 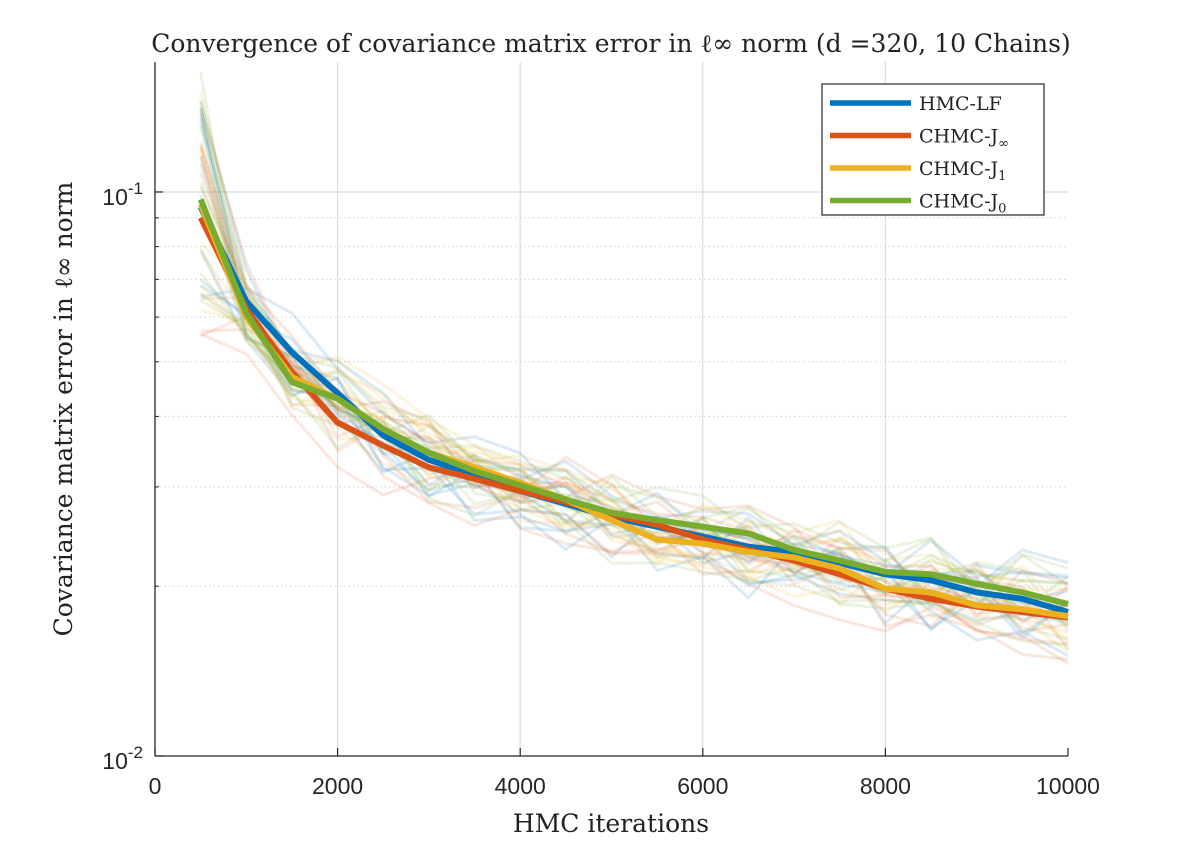 What do you see at coordinates (1002, 176) in the screenshot?
I see `legend-label-subscript: 1` at bounding box center [1002, 176].